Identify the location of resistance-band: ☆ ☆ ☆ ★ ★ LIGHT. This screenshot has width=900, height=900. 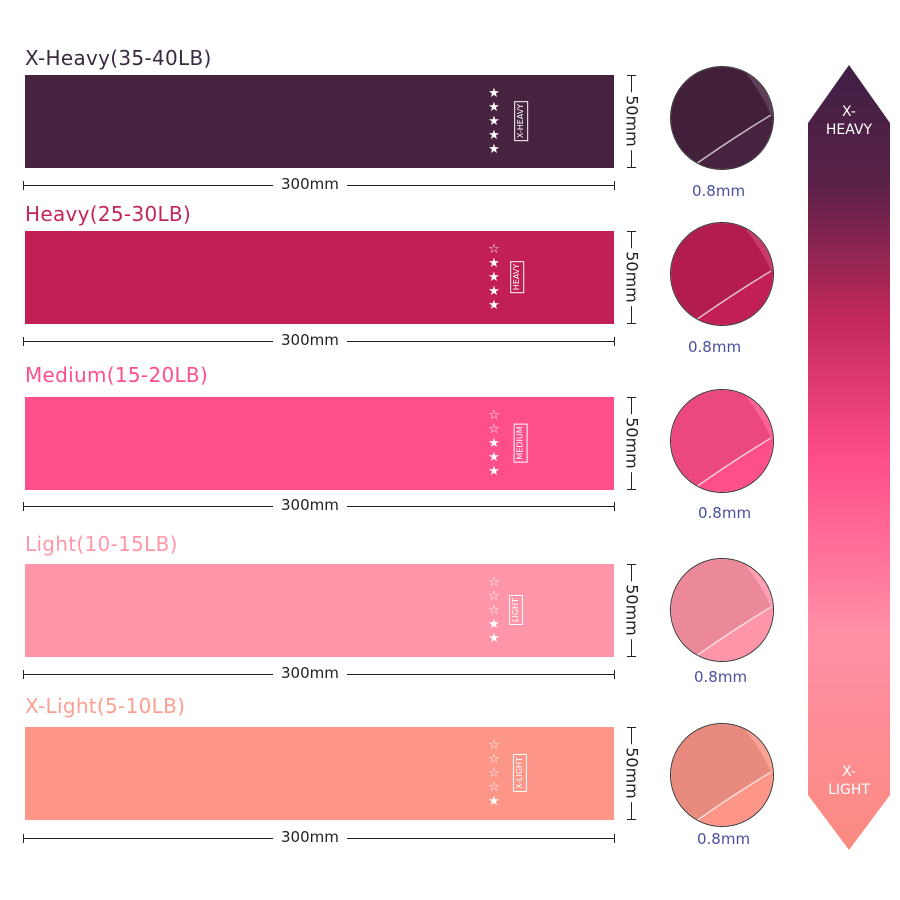
(319, 610).